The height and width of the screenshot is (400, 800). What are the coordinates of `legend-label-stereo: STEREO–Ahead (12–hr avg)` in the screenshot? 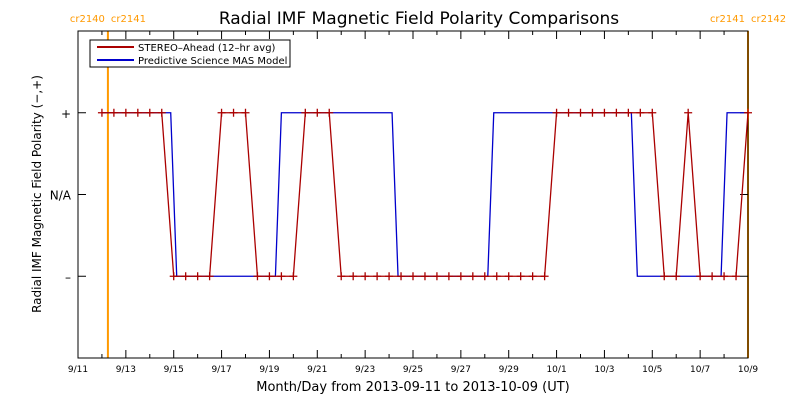 It's located at (207, 48).